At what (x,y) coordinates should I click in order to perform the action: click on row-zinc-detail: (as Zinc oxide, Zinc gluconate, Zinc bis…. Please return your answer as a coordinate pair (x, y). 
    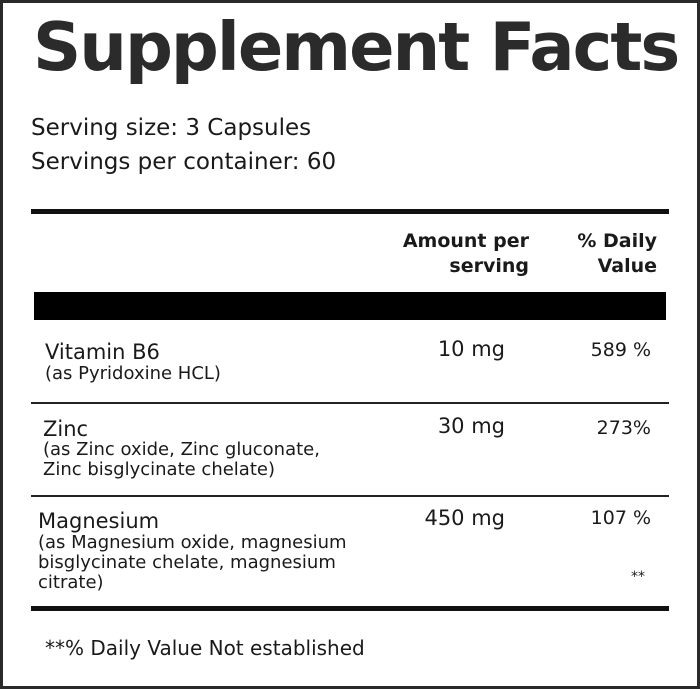
    Looking at the image, I should click on (181, 459).